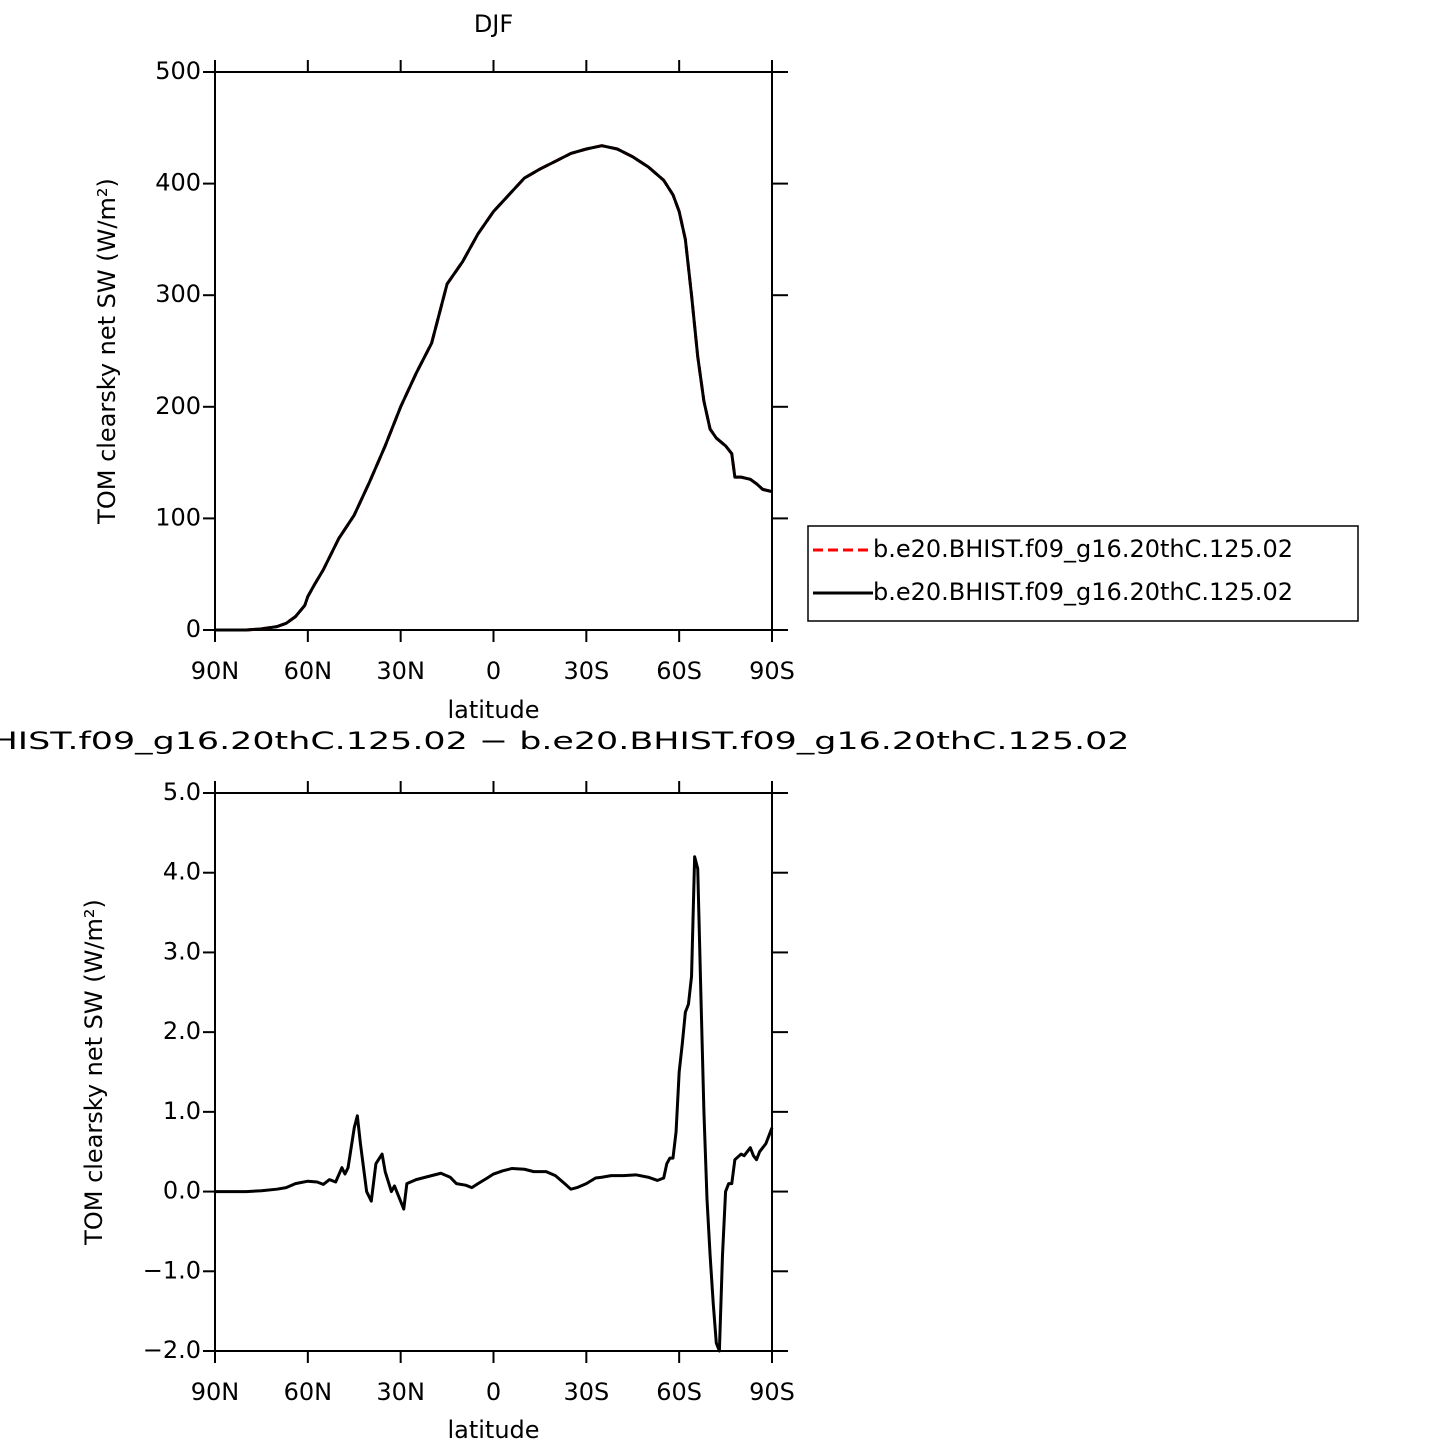 This screenshot has width=1452, height=1452. Describe the element at coordinates (172, 1350) in the screenshot. I see `y-tick-label: −2.0` at that location.